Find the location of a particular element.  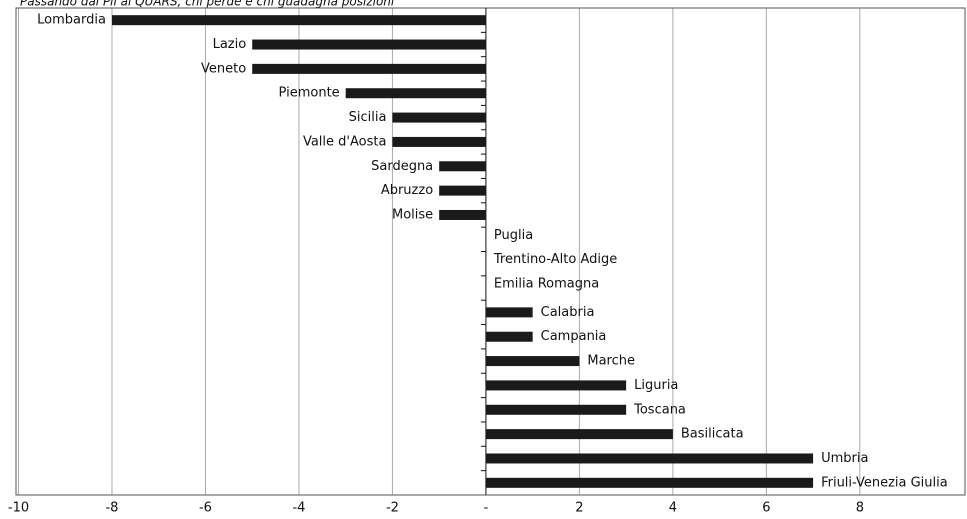

category-label: Sicilia is located at coordinates (368, 117).